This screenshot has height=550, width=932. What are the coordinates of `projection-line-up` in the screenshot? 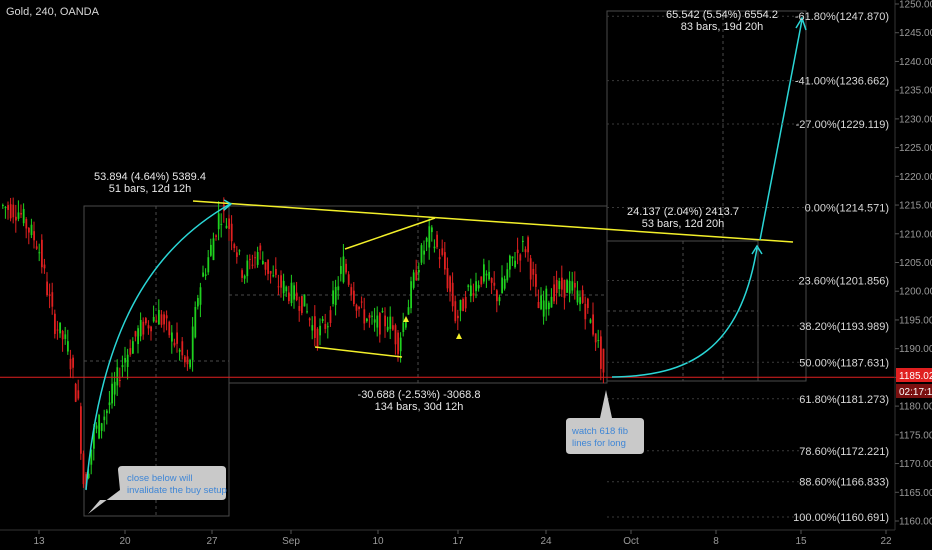 It's located at (781, 130).